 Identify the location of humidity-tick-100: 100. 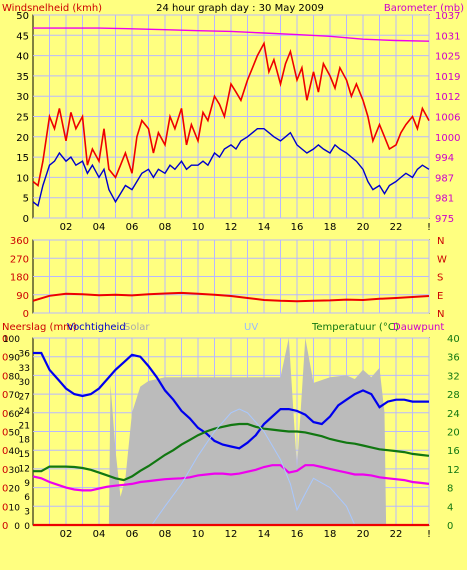
(11, 340).